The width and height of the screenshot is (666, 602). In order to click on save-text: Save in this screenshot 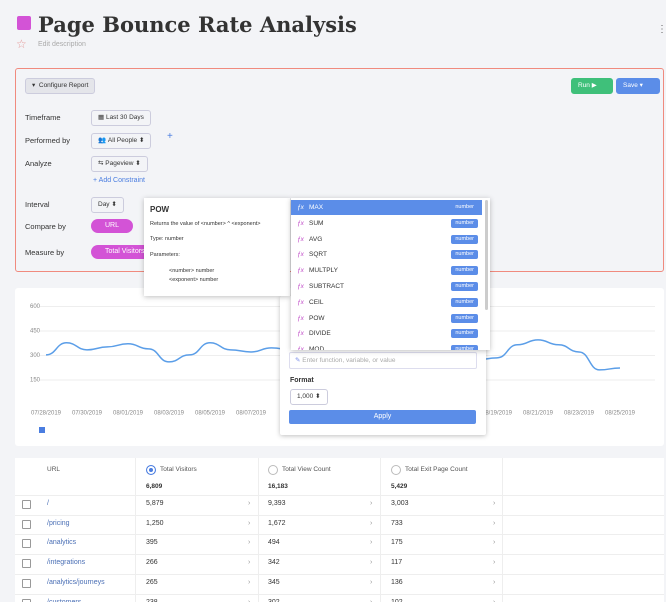, I will do `click(630, 85)`.